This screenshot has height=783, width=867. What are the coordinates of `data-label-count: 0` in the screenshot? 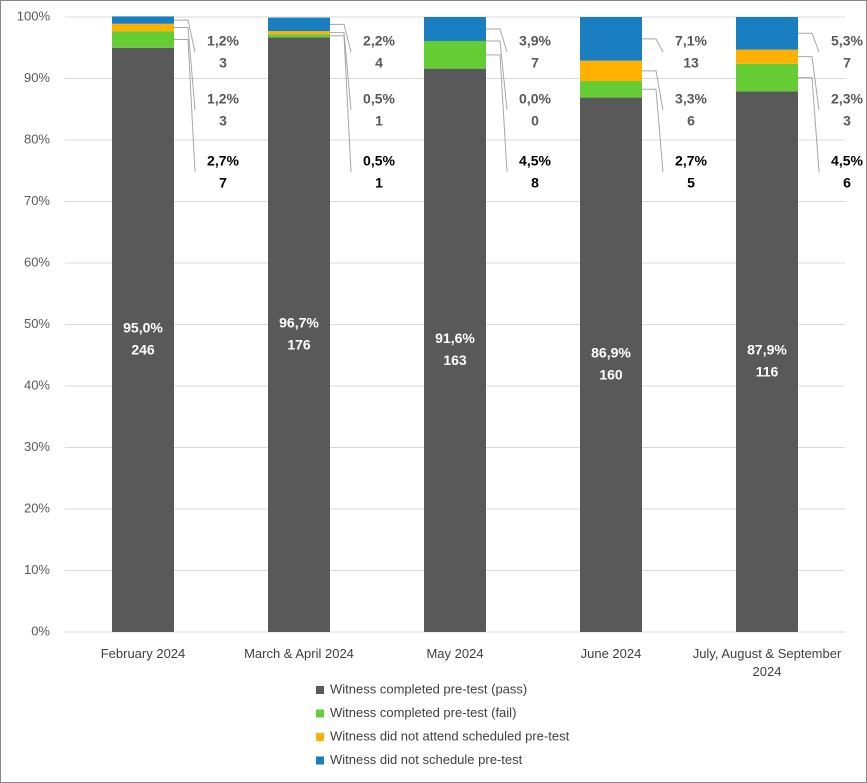 It's located at (535, 121).